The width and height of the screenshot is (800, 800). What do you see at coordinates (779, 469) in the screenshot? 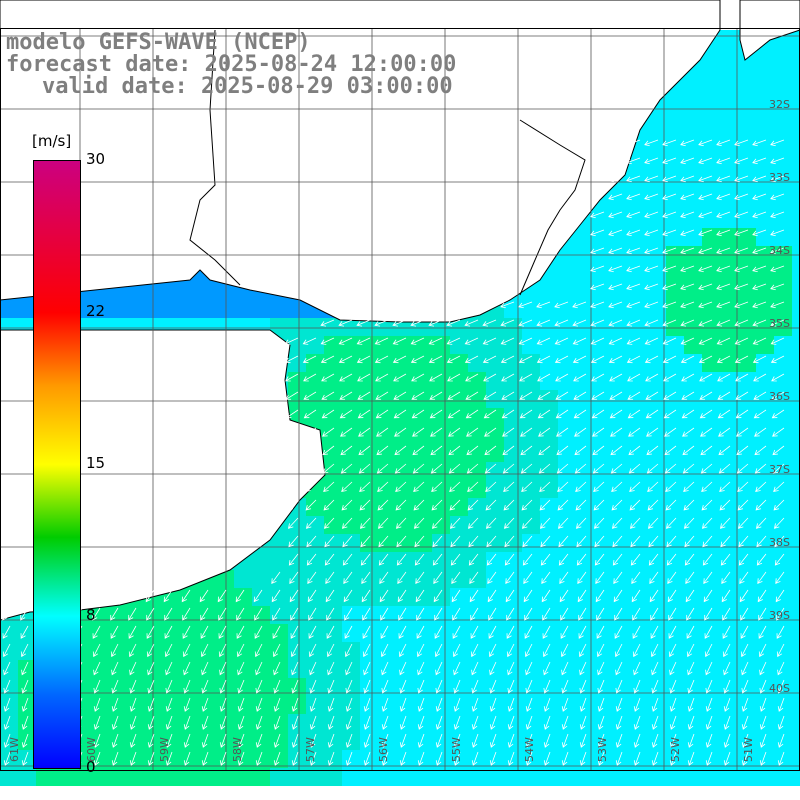
I see `lat-label: 37S` at bounding box center [779, 469].